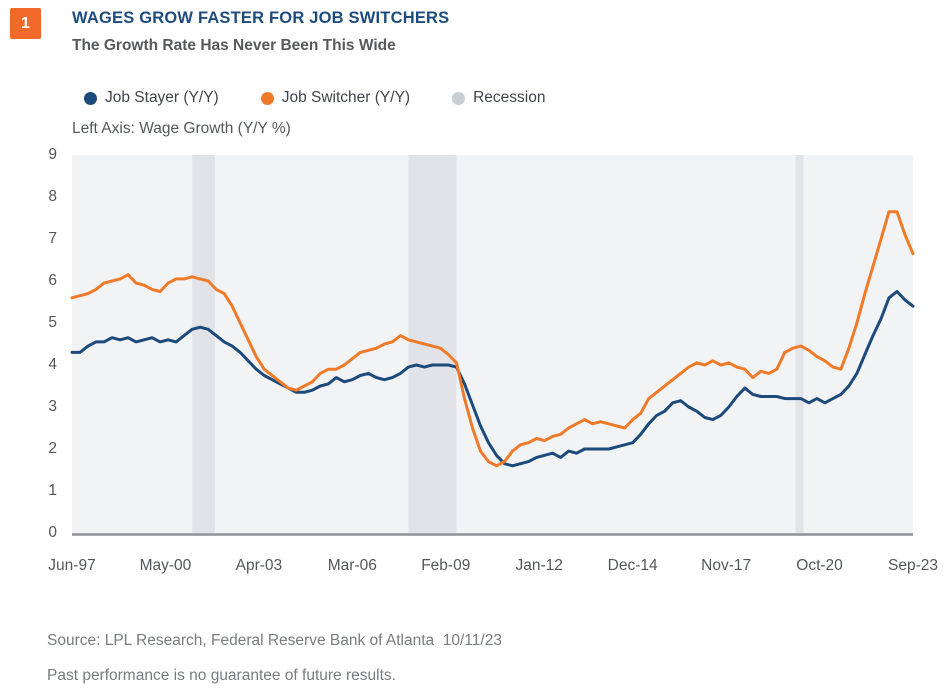  What do you see at coordinates (52, 280) in the screenshot?
I see `y-tick-label: 6` at bounding box center [52, 280].